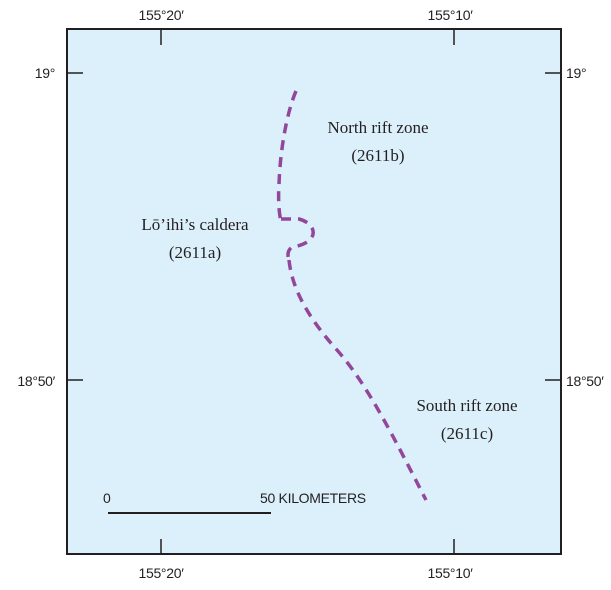 This screenshot has width=611, height=590. I want to click on lon-label-top-east: 155°10′, so click(450, 15).